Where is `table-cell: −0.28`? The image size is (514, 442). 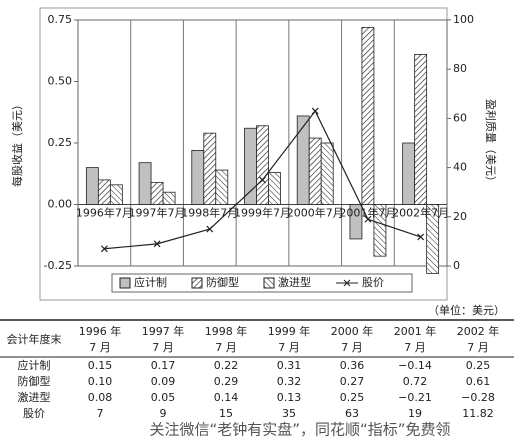 table-cell: −0.28 is located at coordinates (478, 397).